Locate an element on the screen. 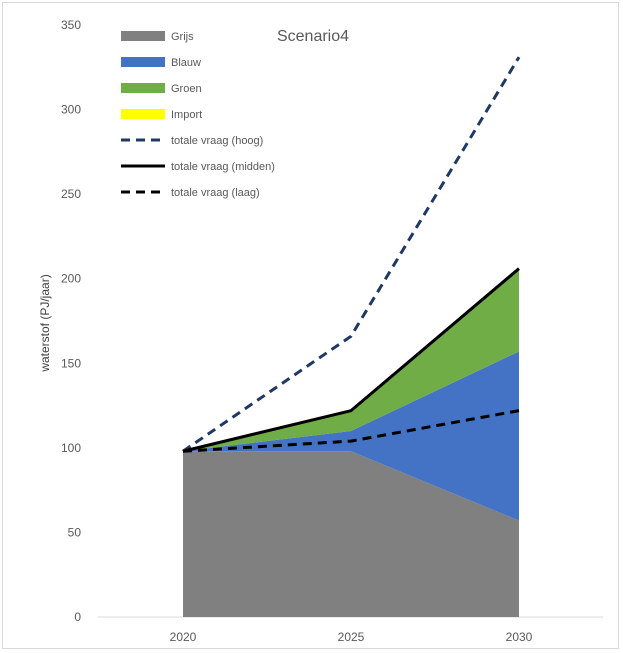 The image size is (623, 653). y-tick-label: 50 is located at coordinates (75, 532).